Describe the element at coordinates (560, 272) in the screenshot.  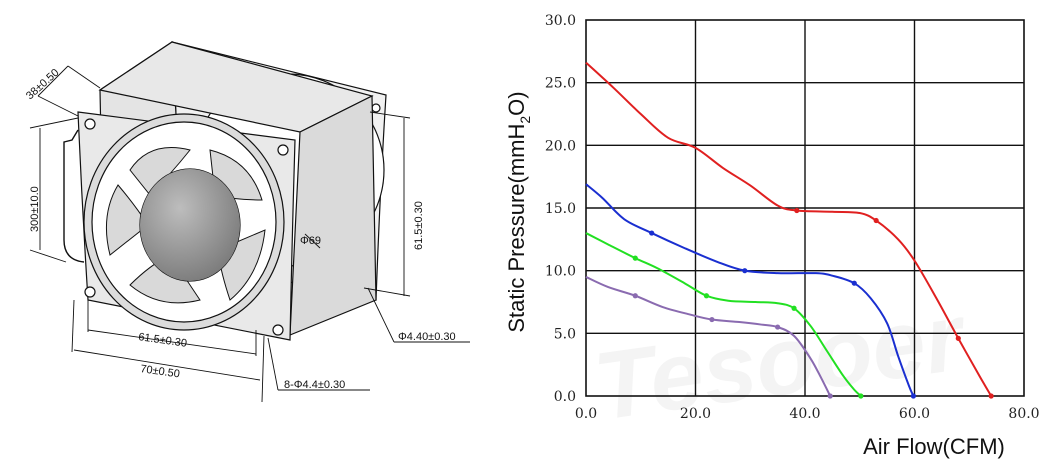
I see `y-tick-label: 10.0` at that location.